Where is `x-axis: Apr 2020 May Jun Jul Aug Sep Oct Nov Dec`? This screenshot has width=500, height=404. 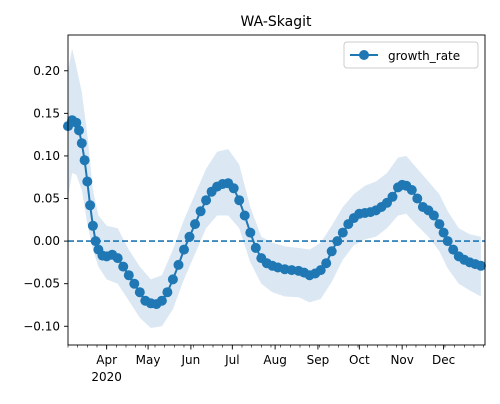
x-axis: Apr 2020 May Jun Jul Aug Sep Oct Nov Dec is located at coordinates (275, 364).